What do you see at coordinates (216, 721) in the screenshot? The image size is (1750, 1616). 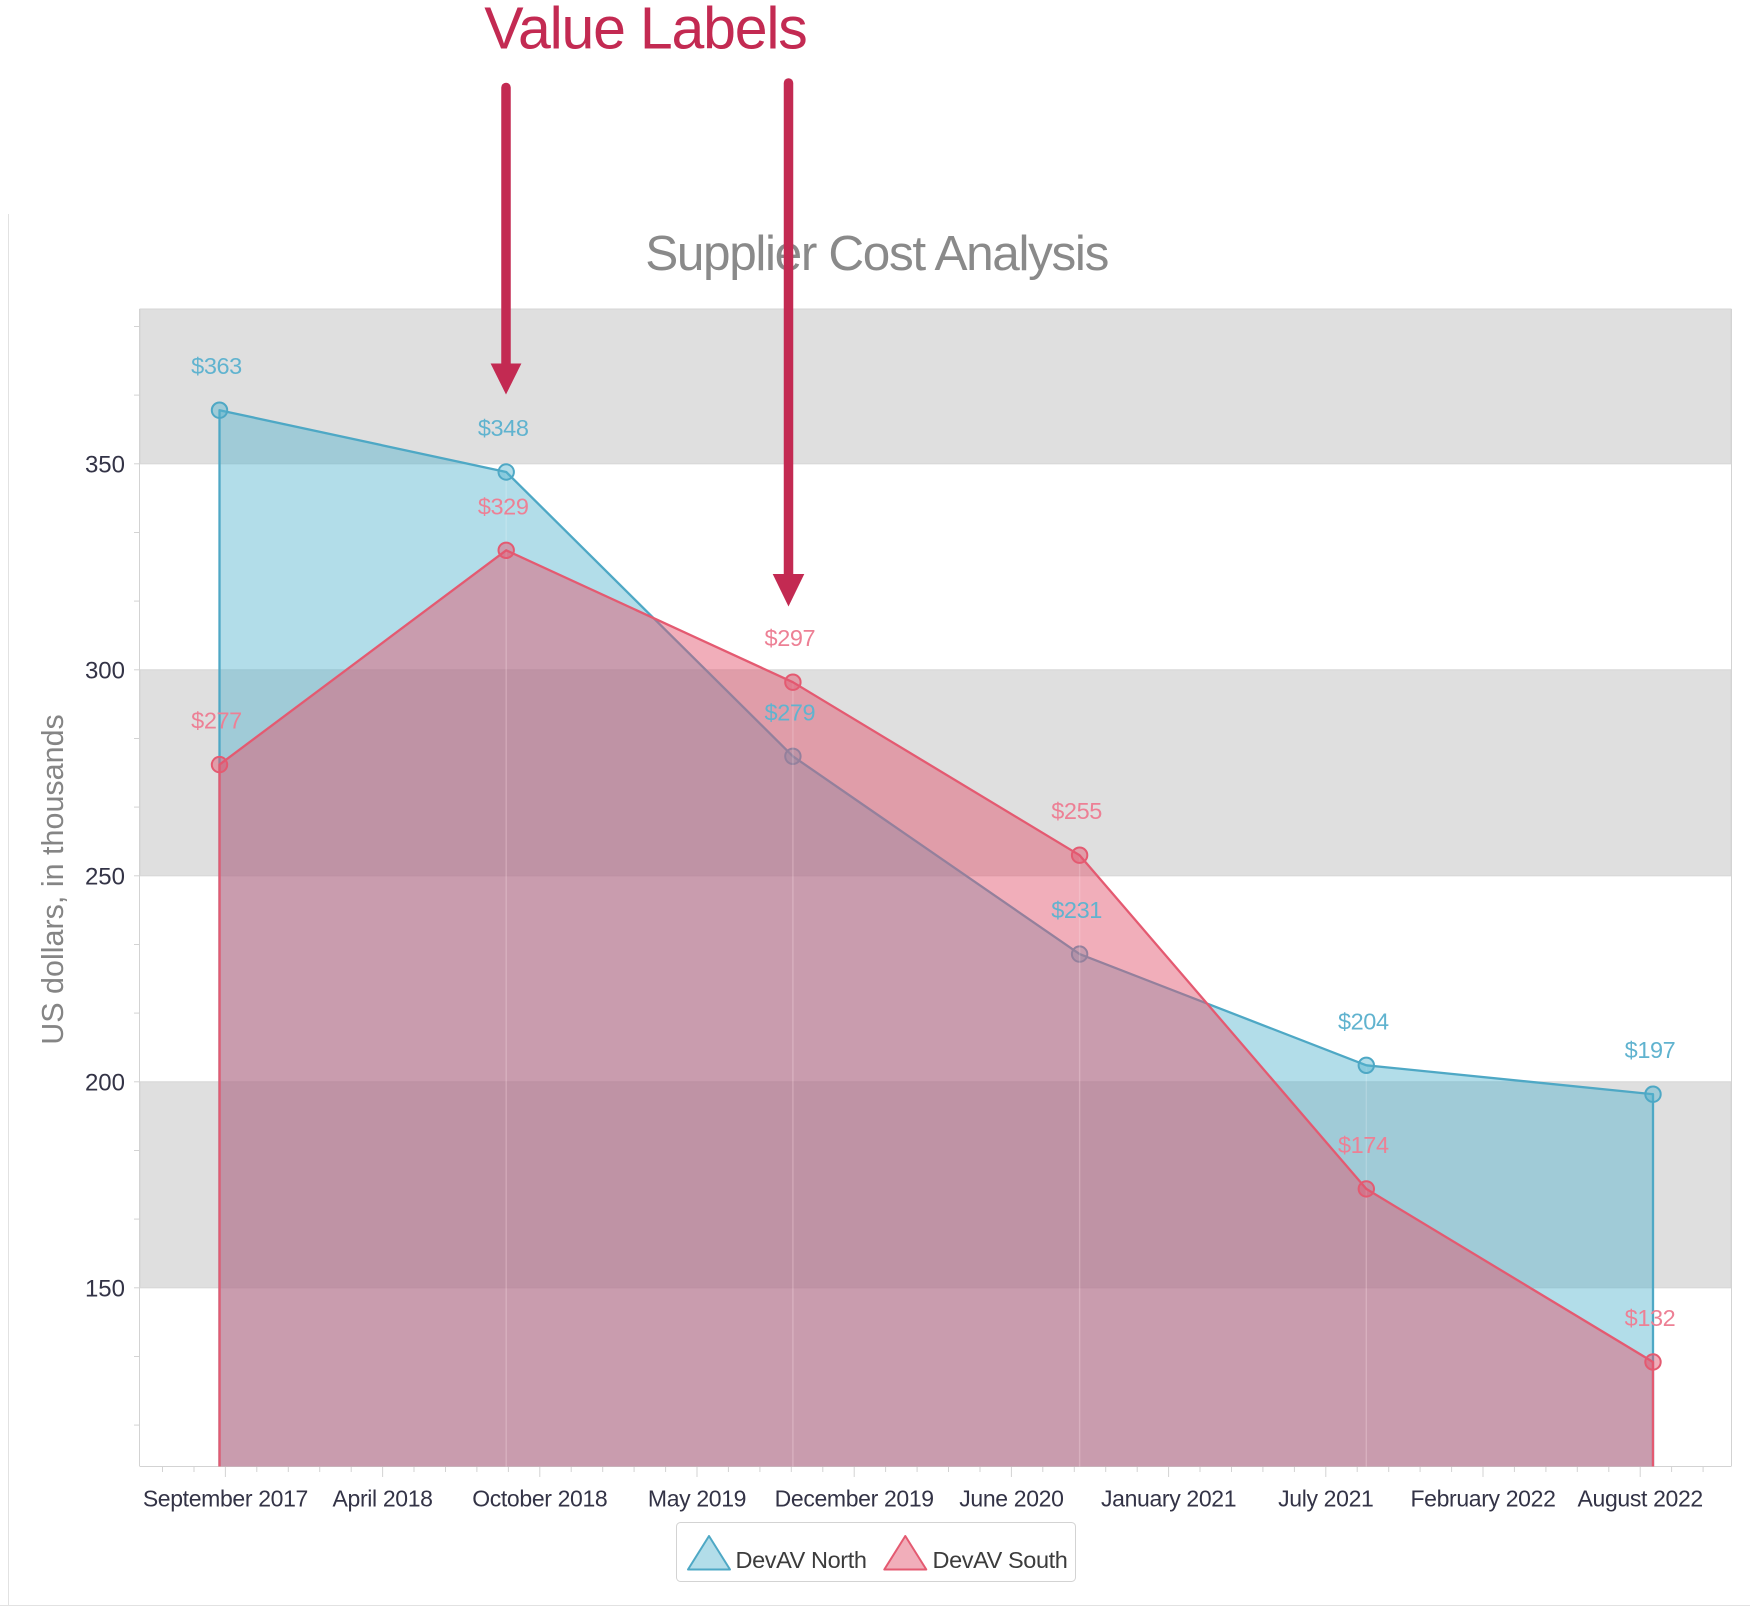 I see `svg-text: $277` at bounding box center [216, 721].